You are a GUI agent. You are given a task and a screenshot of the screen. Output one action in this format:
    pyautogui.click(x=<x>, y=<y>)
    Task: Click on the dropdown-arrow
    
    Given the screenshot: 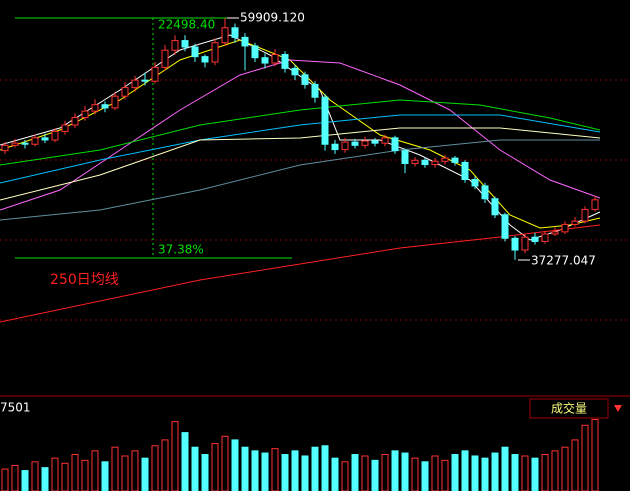 What is the action you would take?
    pyautogui.click(x=618, y=408)
    